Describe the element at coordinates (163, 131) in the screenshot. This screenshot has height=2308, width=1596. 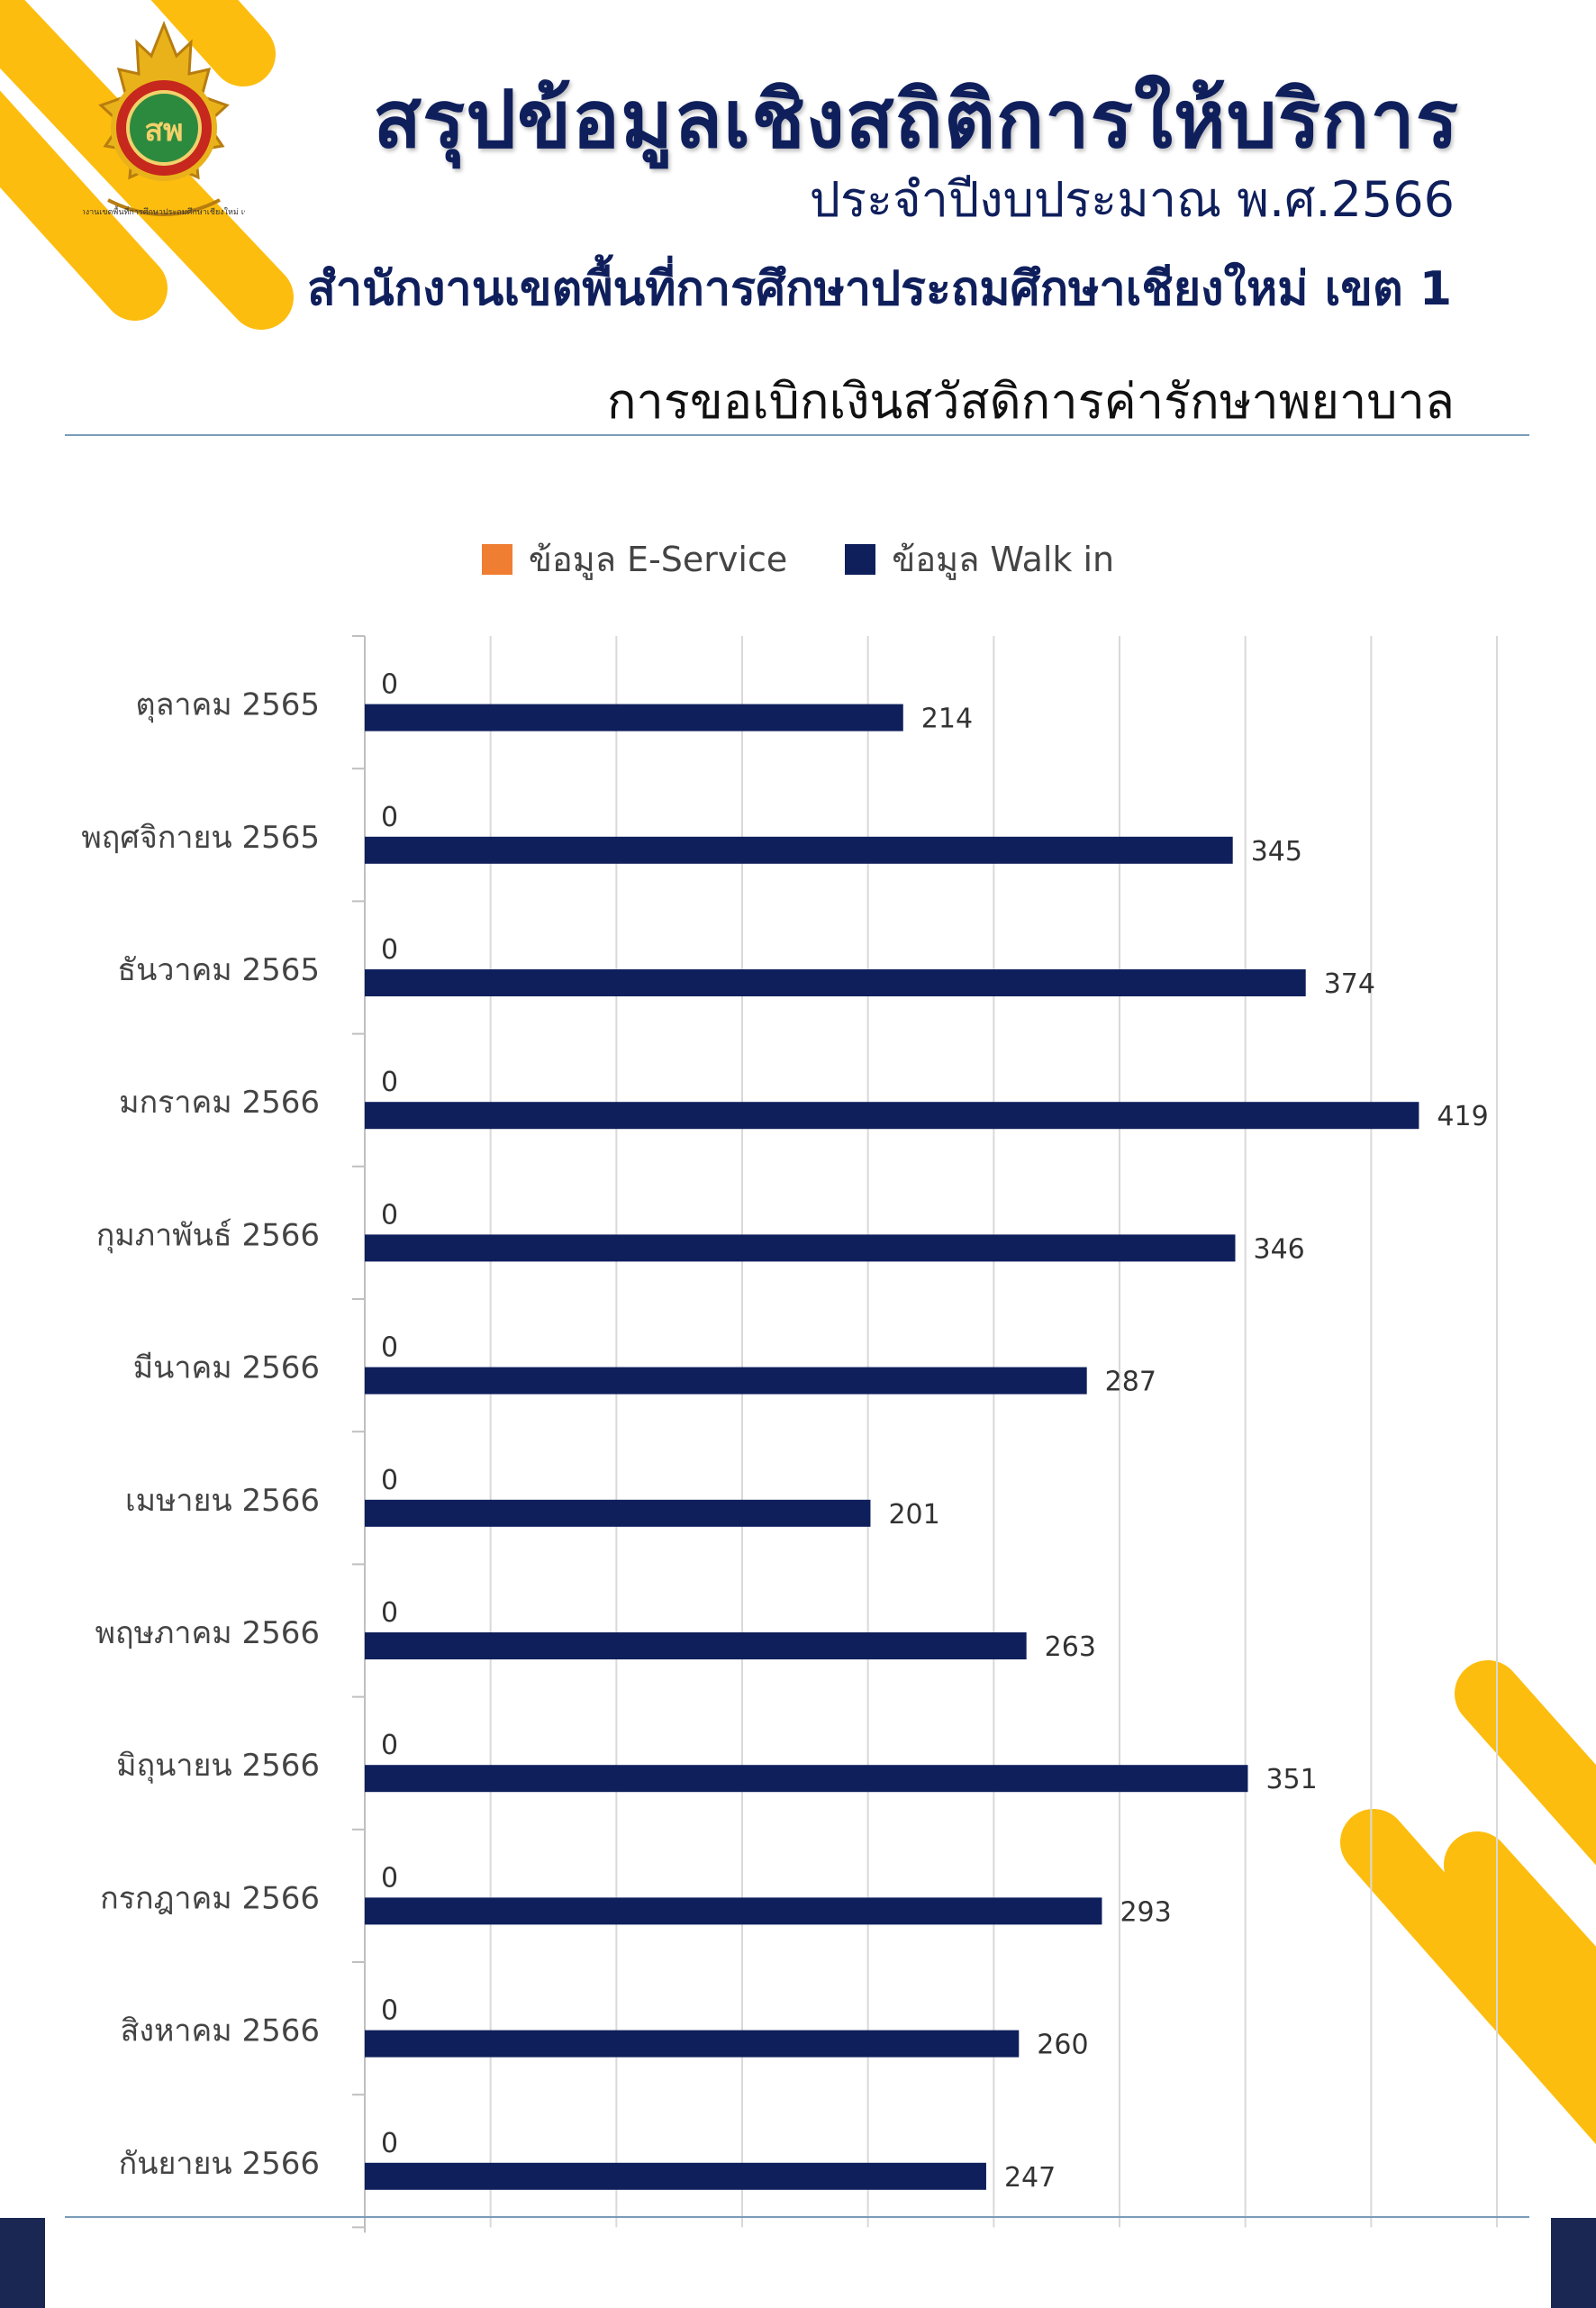
I see `svg-text: สพ` at that location.